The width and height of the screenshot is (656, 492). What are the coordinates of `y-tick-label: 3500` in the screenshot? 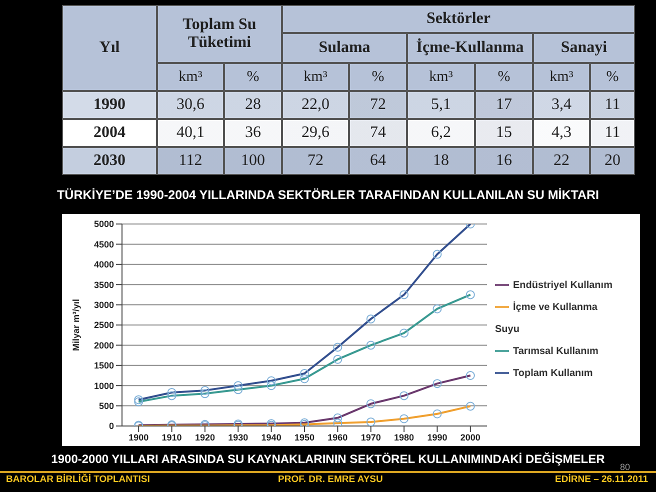 It's located at (104, 285).